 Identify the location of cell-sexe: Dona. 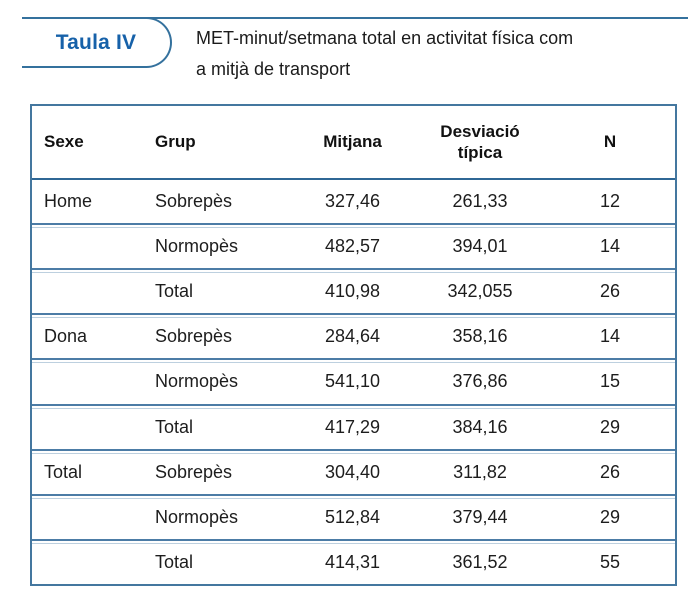
(66, 336).